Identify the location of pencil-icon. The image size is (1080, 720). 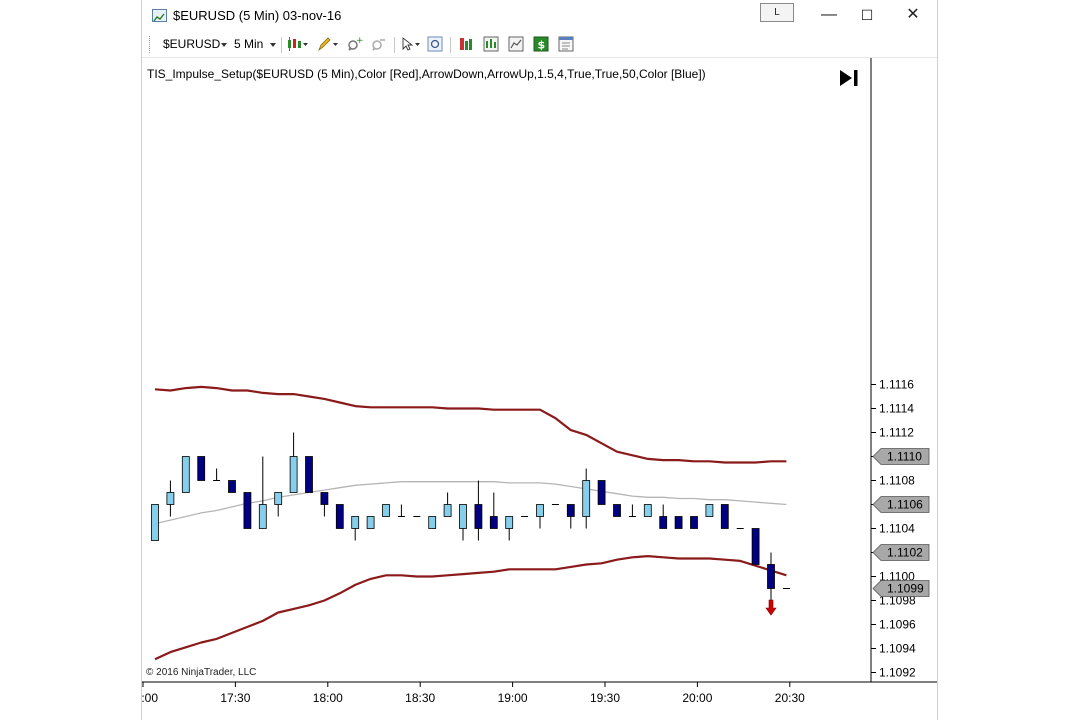
(327, 44).